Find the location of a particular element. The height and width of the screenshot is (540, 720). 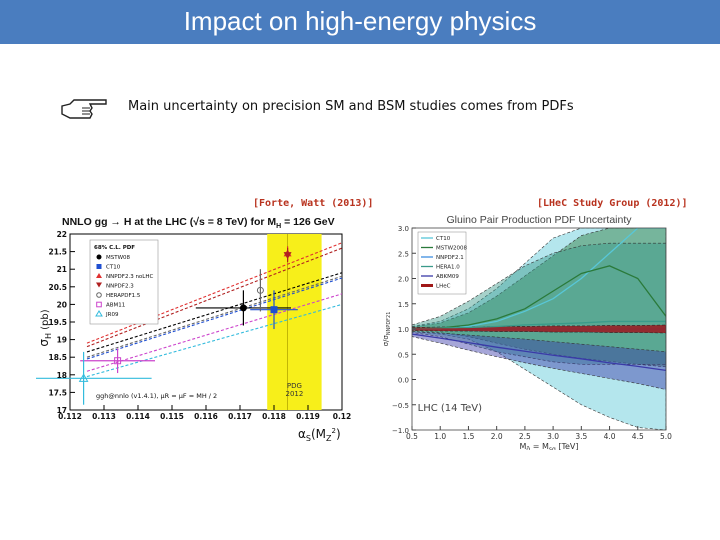

x-tick-label: 0.118 is located at coordinates (274, 416).